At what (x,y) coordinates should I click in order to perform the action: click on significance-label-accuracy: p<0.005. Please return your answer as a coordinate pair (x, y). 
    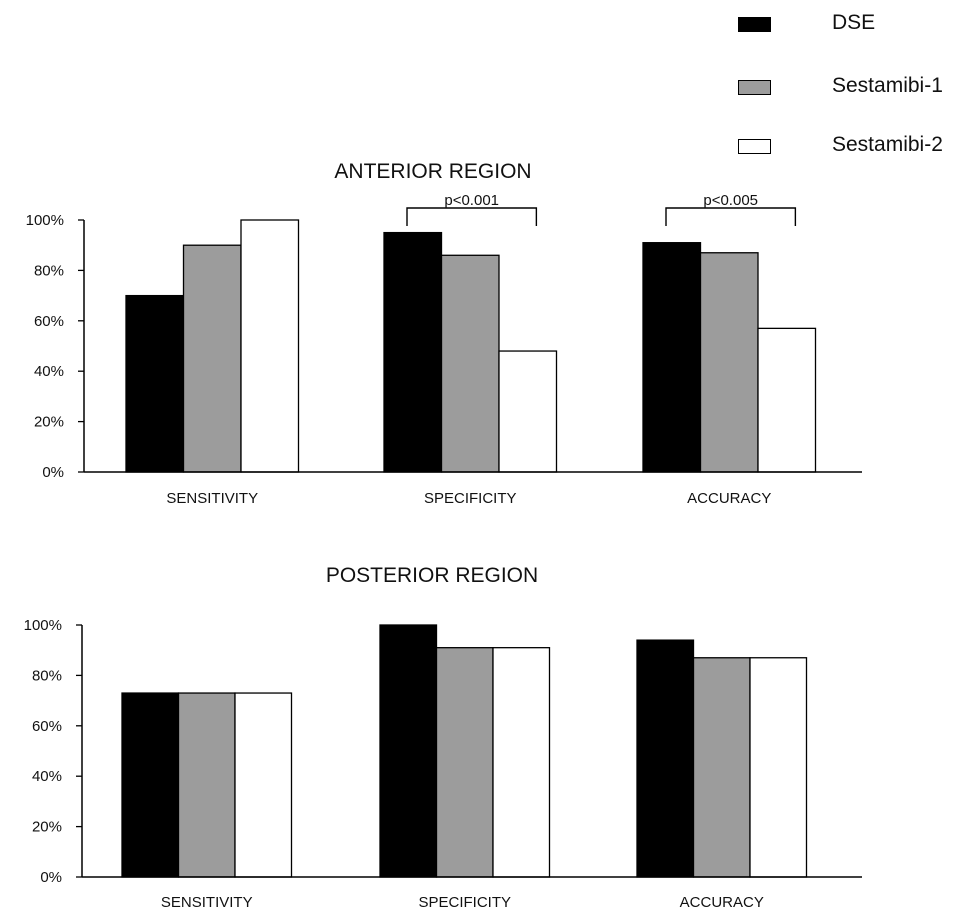
    Looking at the image, I should click on (730, 200).